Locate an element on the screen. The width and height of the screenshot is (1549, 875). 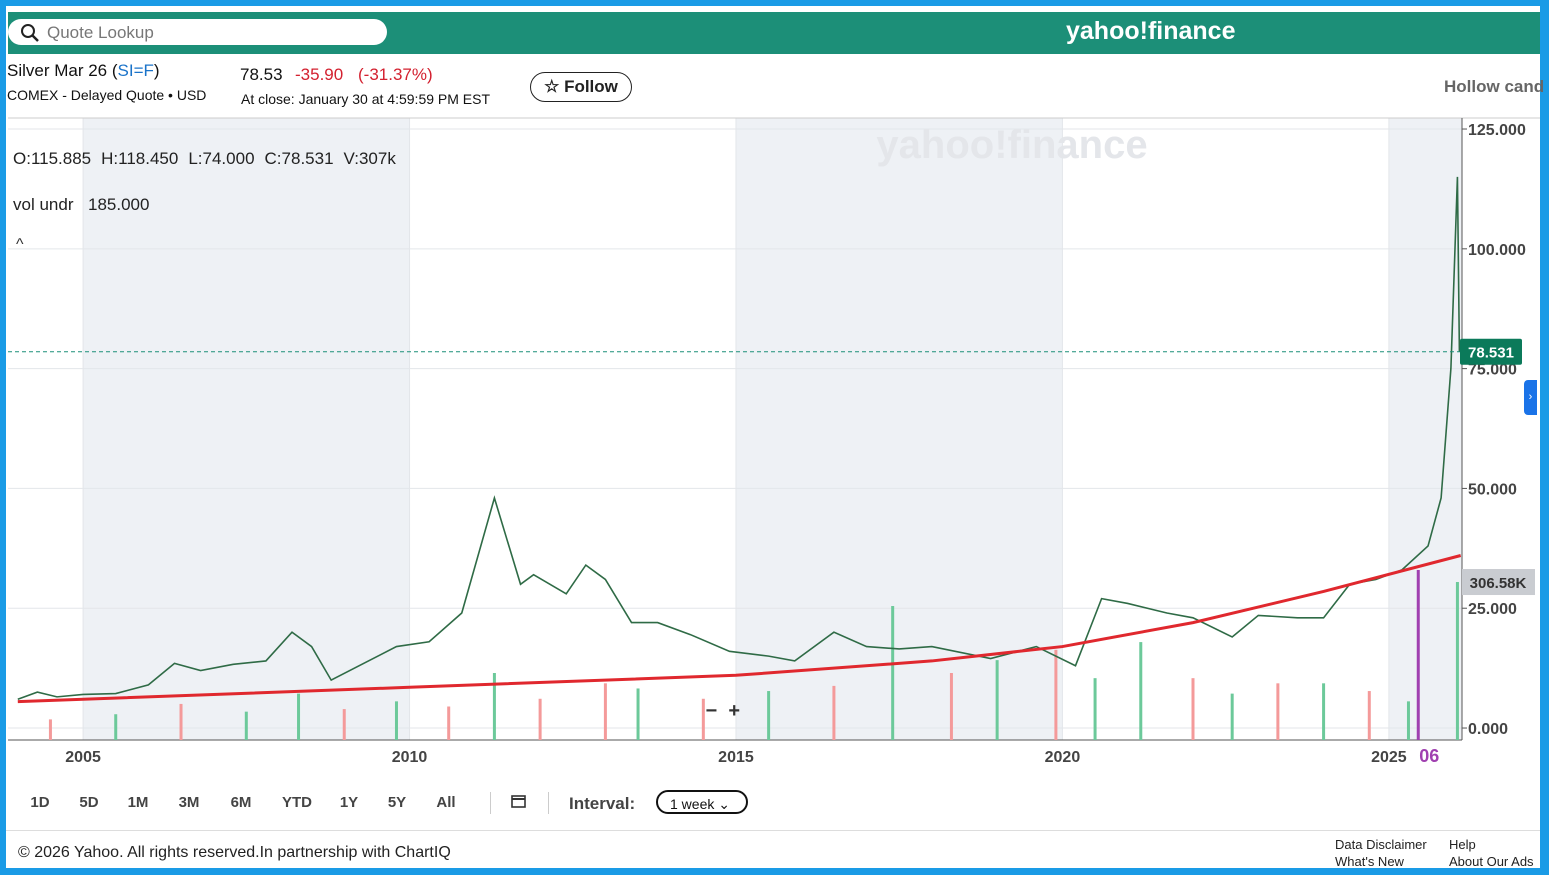
x-tick-label: 2025 is located at coordinates (1389, 757).